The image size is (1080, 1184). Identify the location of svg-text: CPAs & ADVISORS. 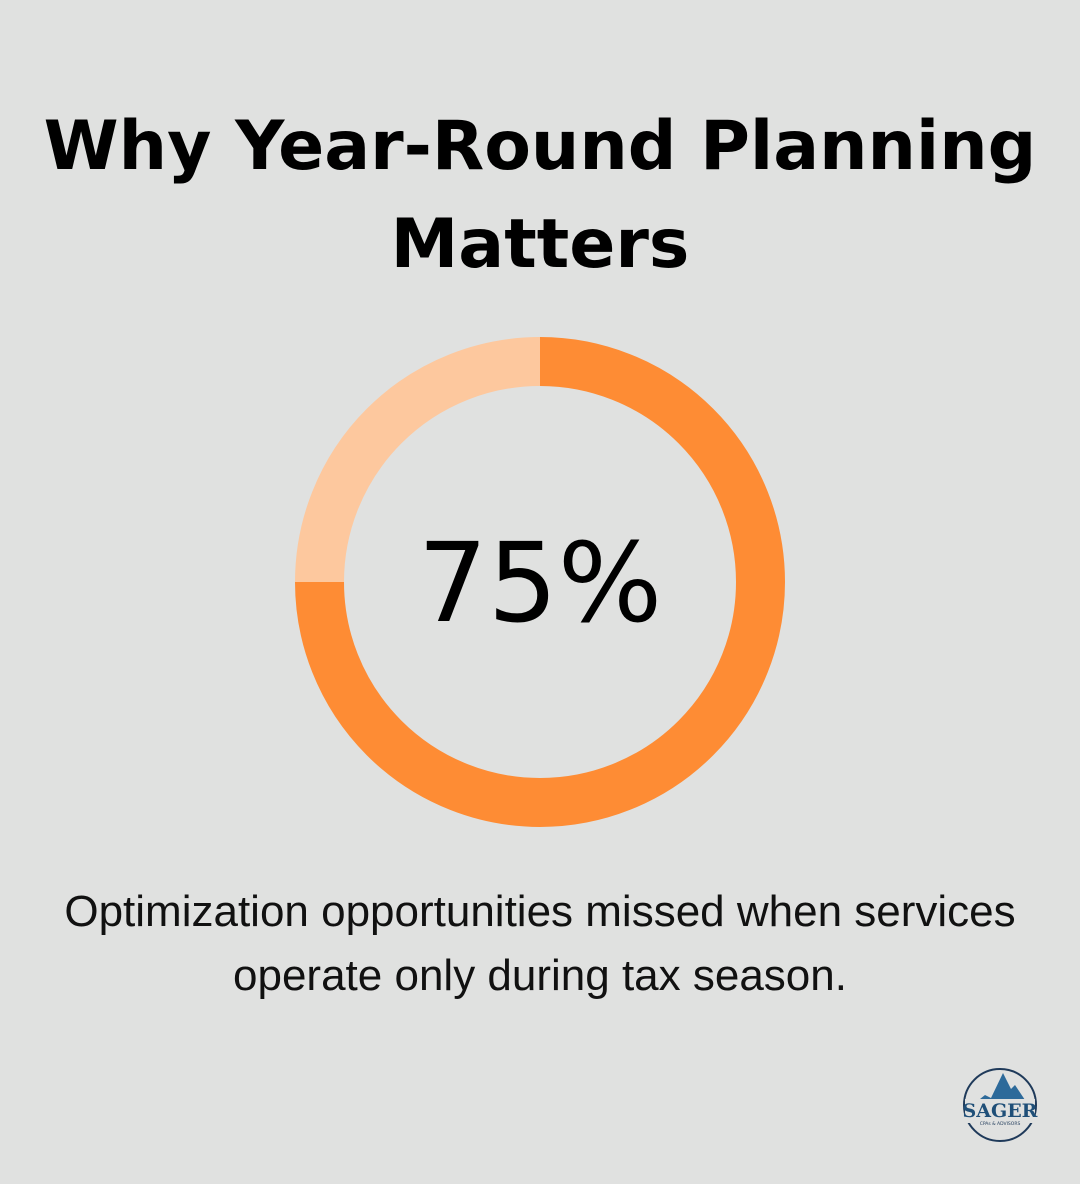
(1000, 1124).